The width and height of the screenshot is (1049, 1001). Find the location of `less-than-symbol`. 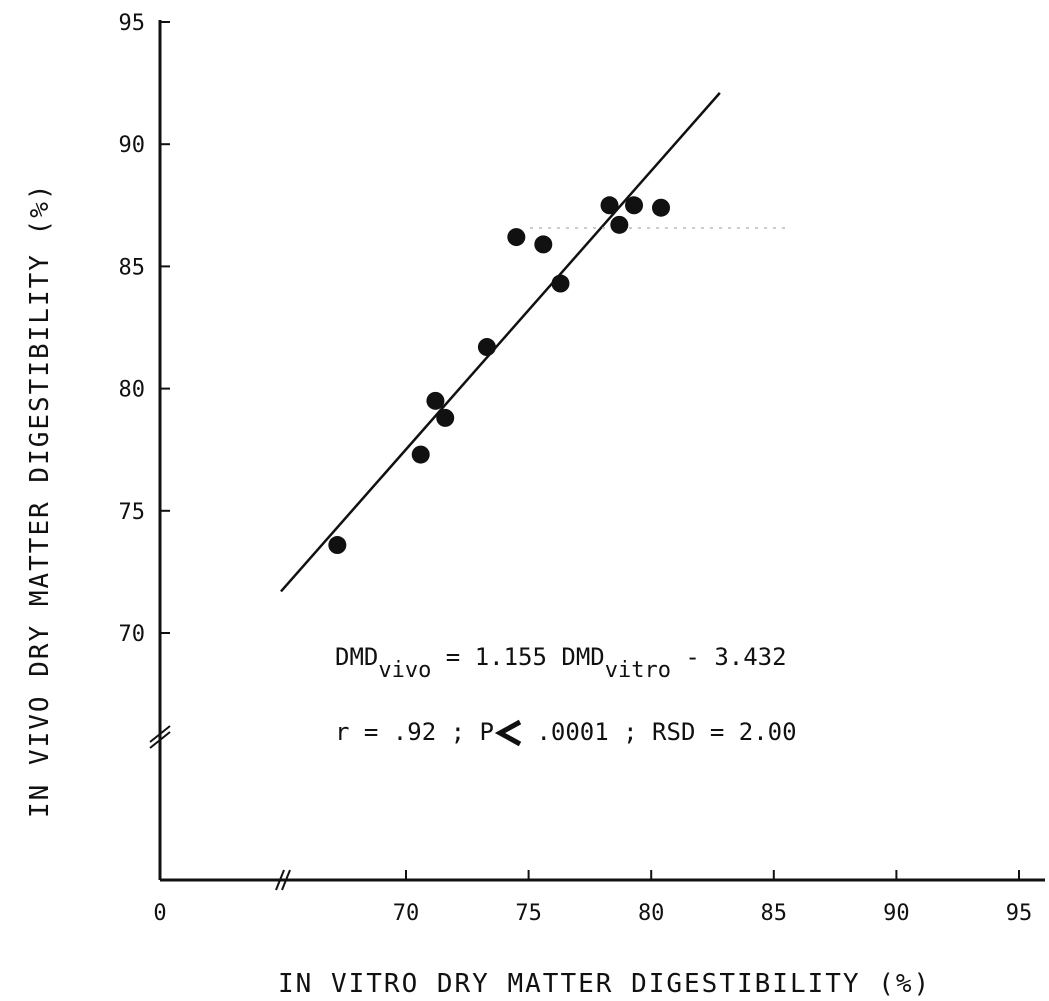

less-than-symbol is located at coordinates (508, 733).